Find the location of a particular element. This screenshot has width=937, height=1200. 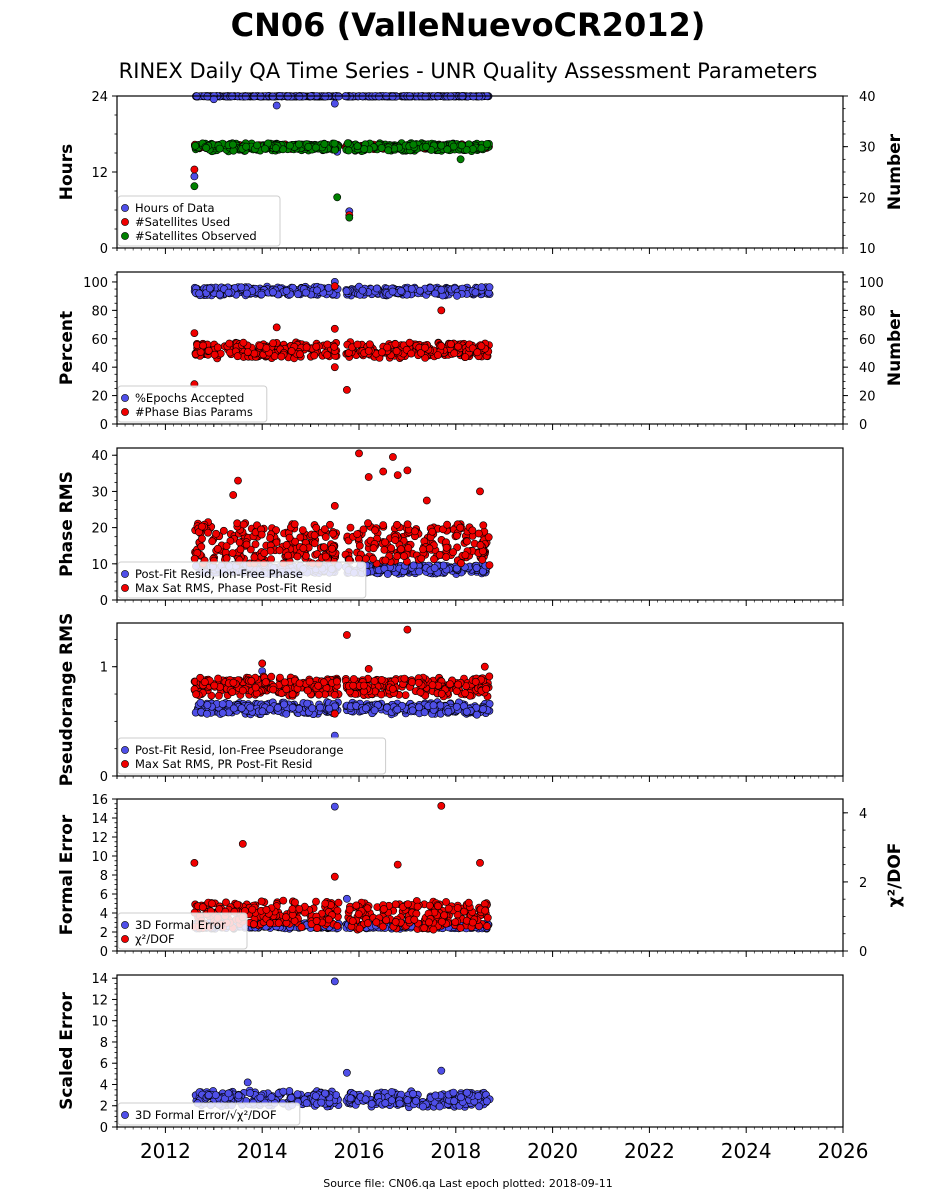

y-tick-label: 100 is located at coordinates (95, 283).